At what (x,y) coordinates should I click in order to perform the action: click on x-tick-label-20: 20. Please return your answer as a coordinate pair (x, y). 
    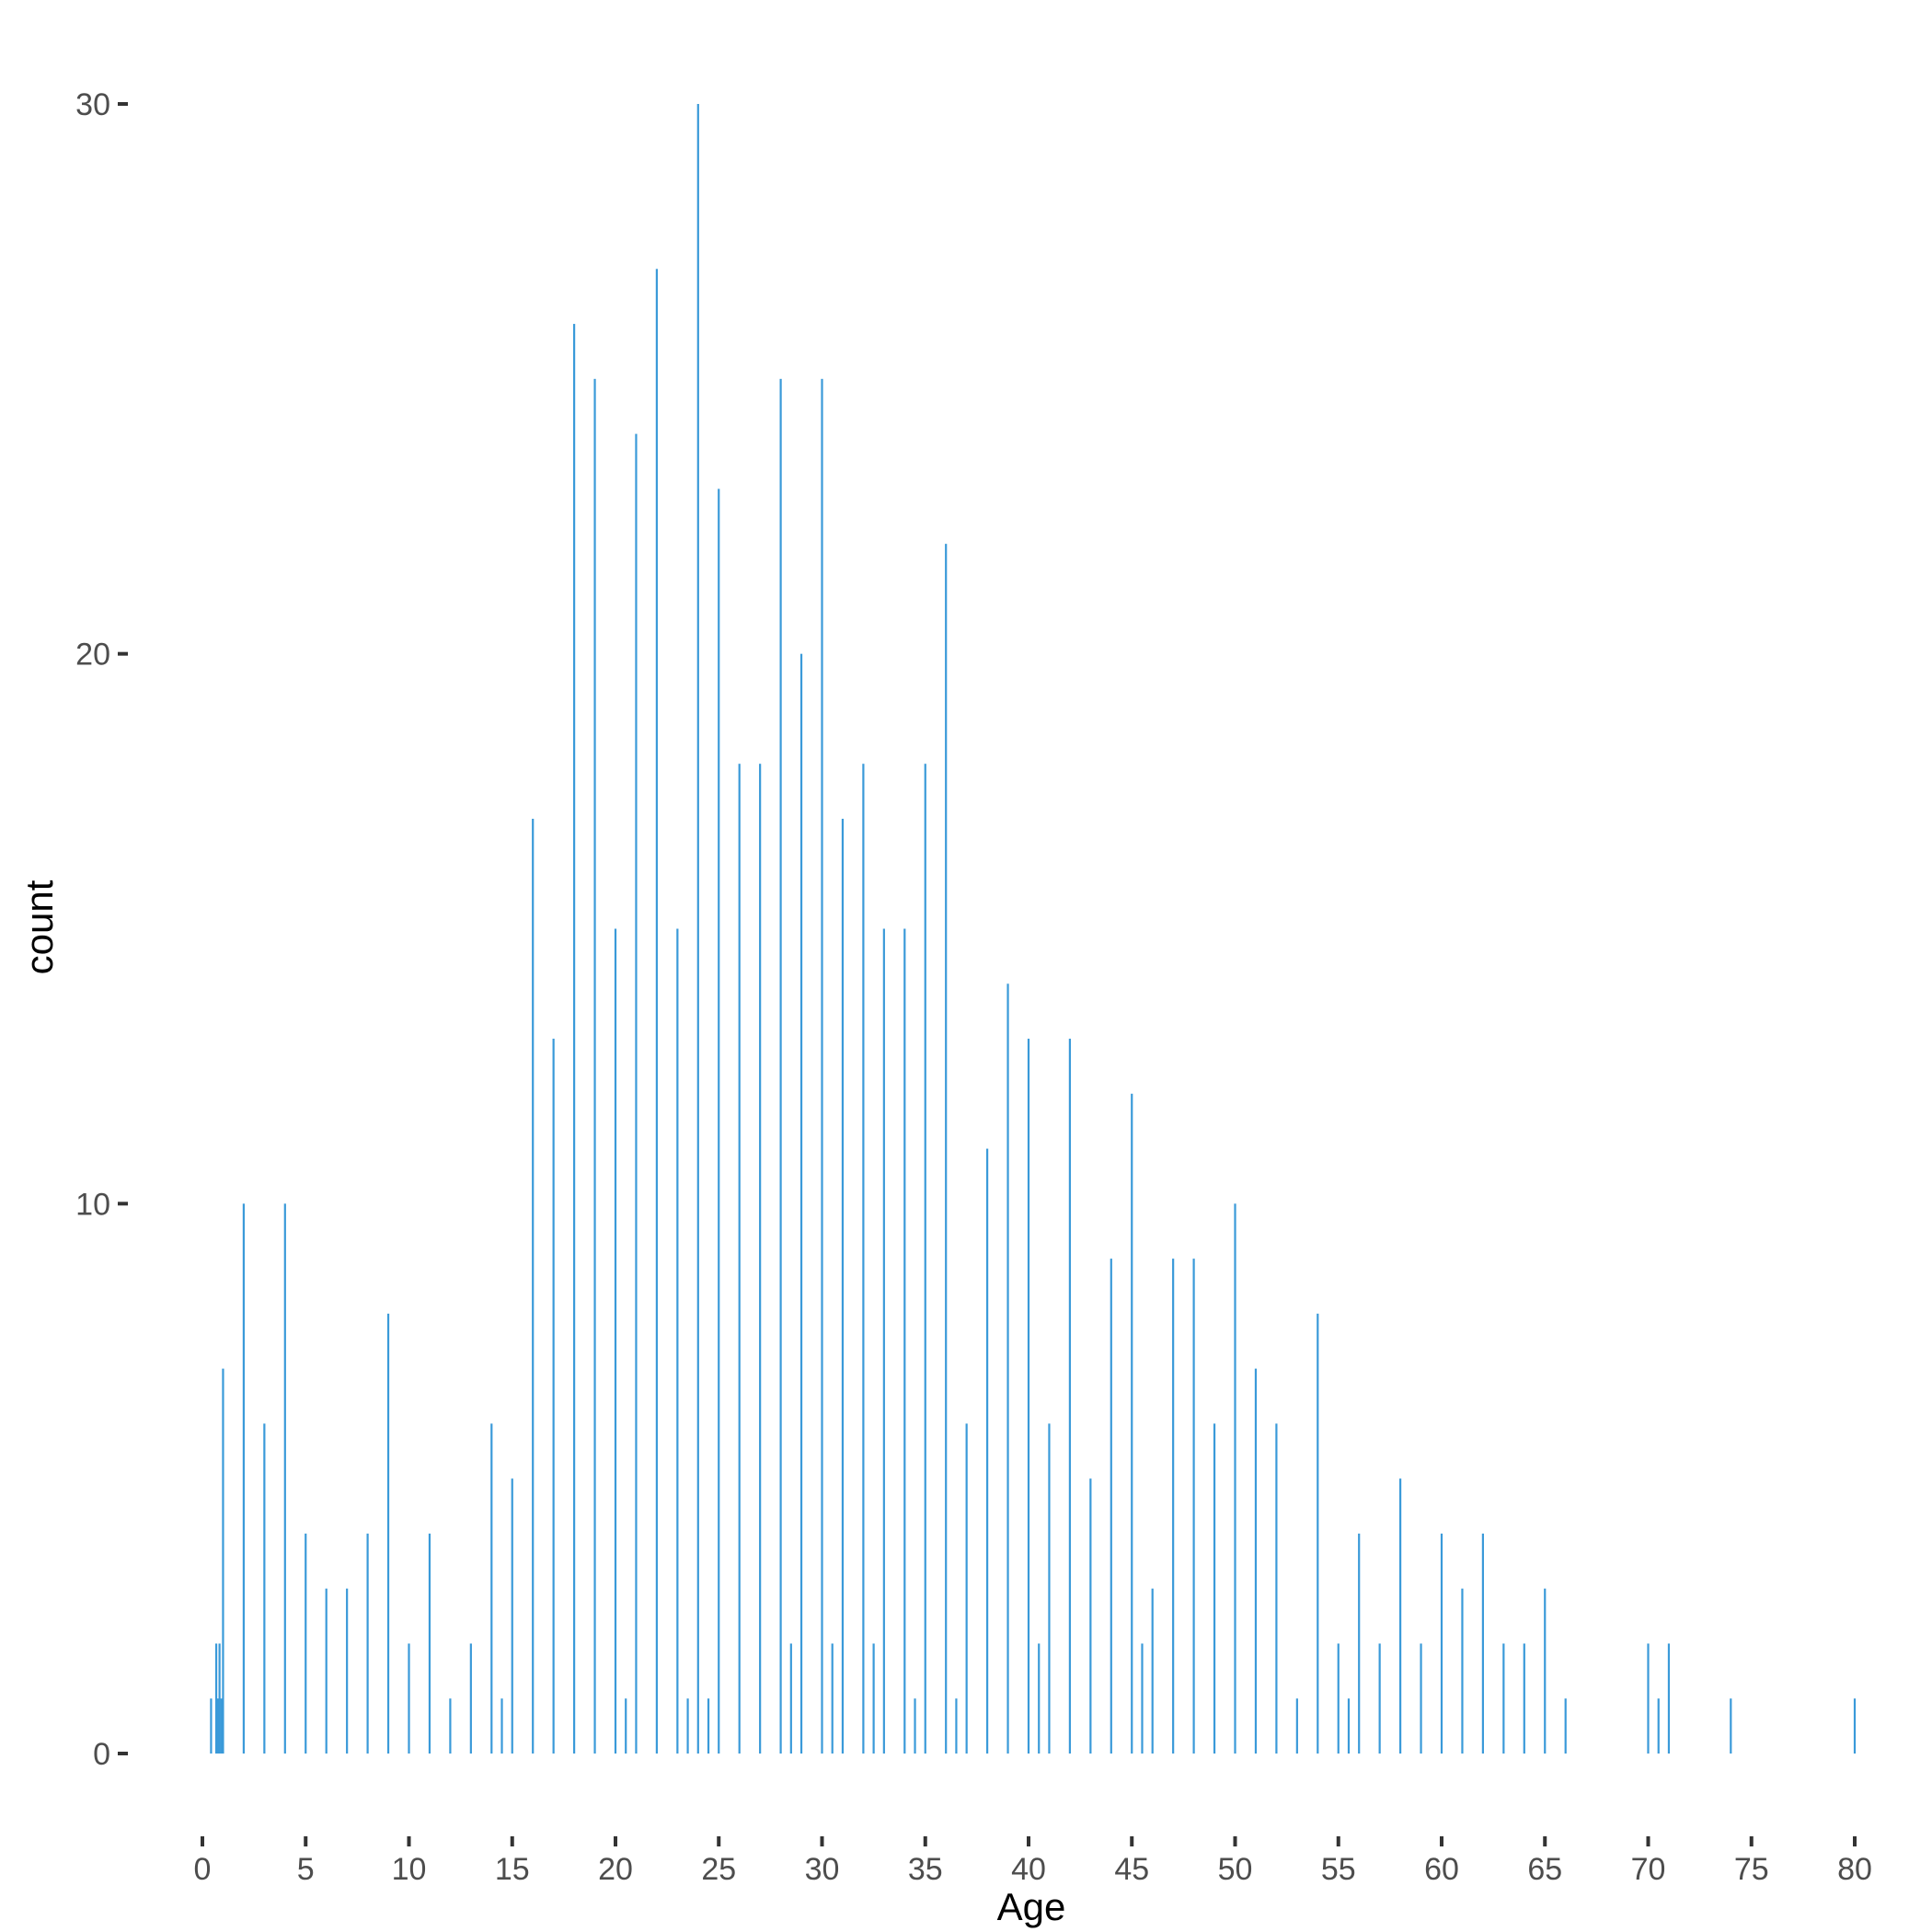
    Looking at the image, I should click on (615, 1869).